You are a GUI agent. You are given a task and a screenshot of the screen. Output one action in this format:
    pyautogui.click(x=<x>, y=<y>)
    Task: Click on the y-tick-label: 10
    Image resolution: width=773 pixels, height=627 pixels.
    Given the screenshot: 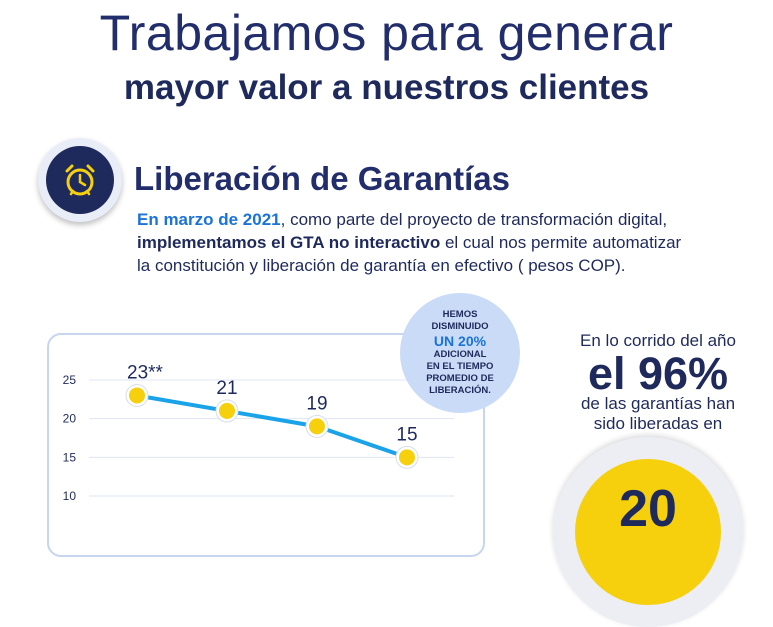 What is the action you would take?
    pyautogui.click(x=70, y=496)
    